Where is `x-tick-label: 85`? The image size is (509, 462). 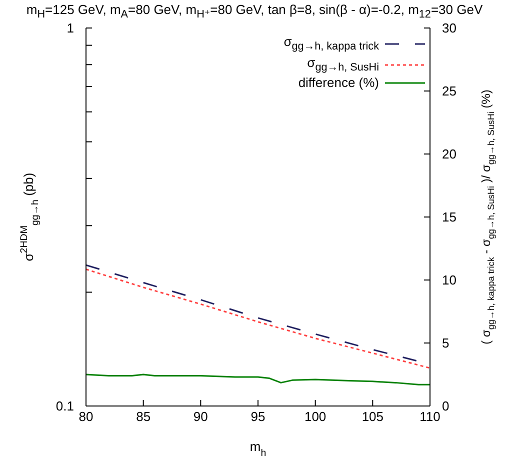 x-tick-label: 85 is located at coordinates (143, 416).